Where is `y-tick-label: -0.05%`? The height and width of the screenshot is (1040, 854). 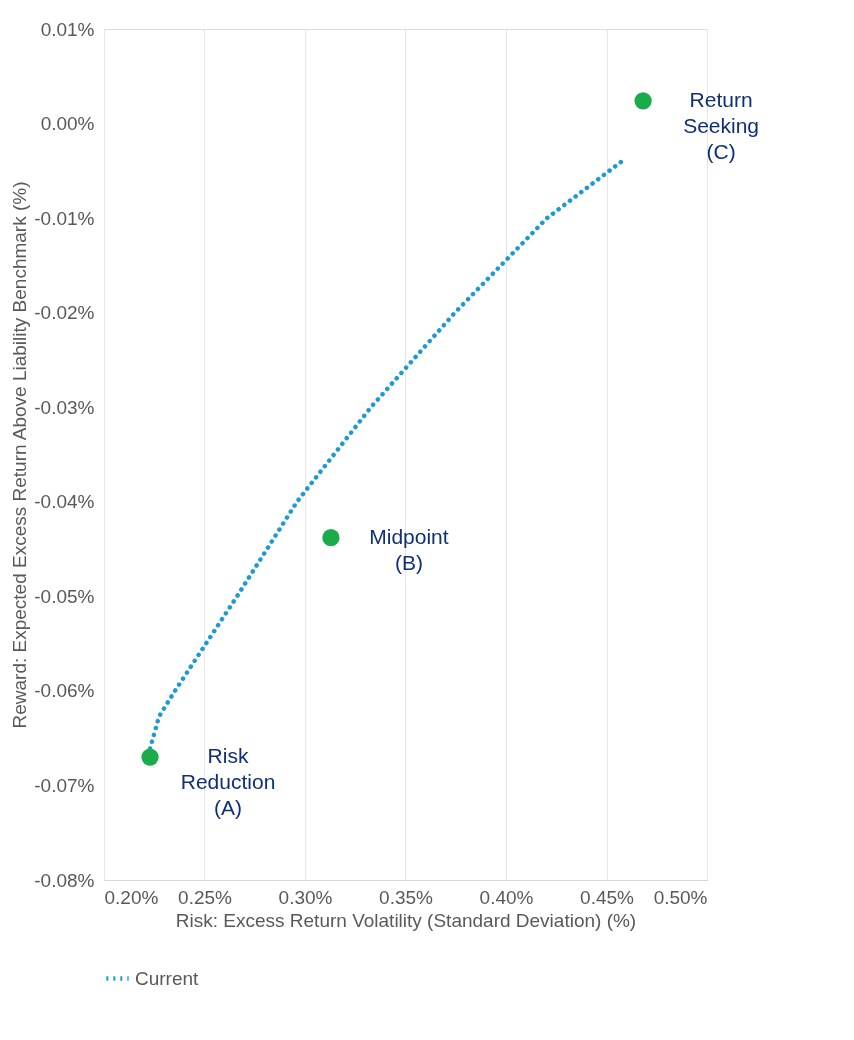
y-tick-label: -0.05% is located at coordinates (64, 596).